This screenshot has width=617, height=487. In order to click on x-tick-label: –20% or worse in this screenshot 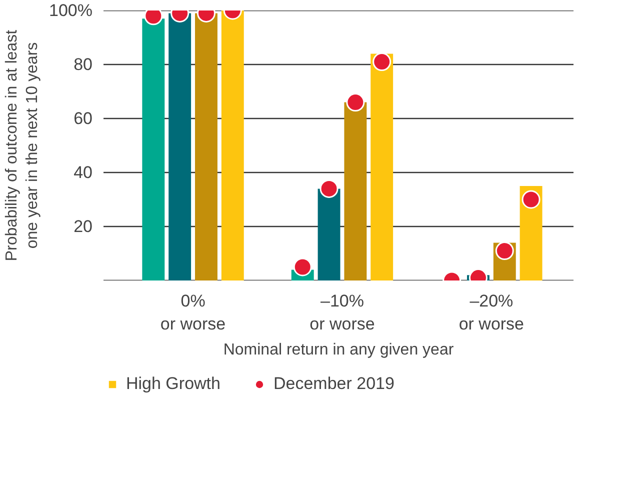, I will do `click(491, 313)`.